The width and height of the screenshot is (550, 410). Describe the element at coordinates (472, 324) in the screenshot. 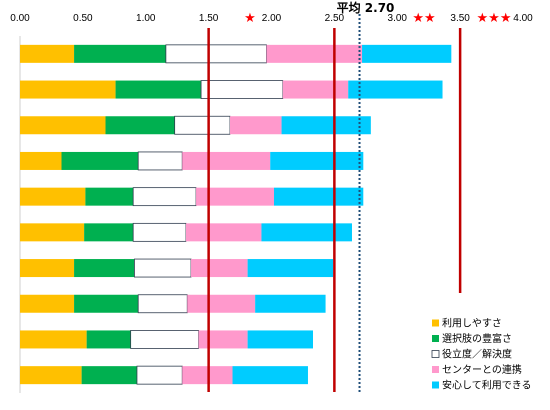

I see `legend-label: 利用しやすさ` at that location.